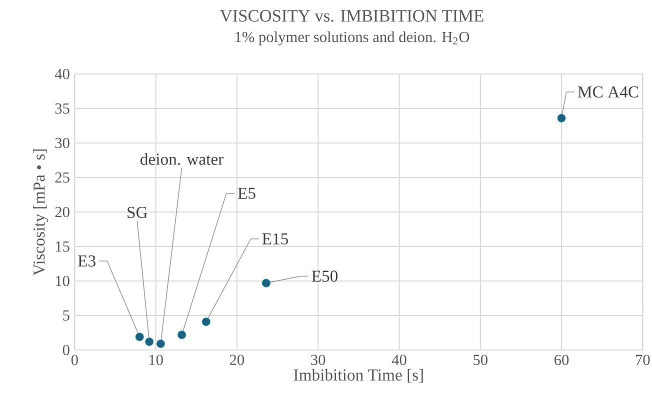 Image resolution: width=652 pixels, height=412 pixels. Describe the element at coordinates (63, 281) in the screenshot. I see `y-tick-label: 10` at that location.